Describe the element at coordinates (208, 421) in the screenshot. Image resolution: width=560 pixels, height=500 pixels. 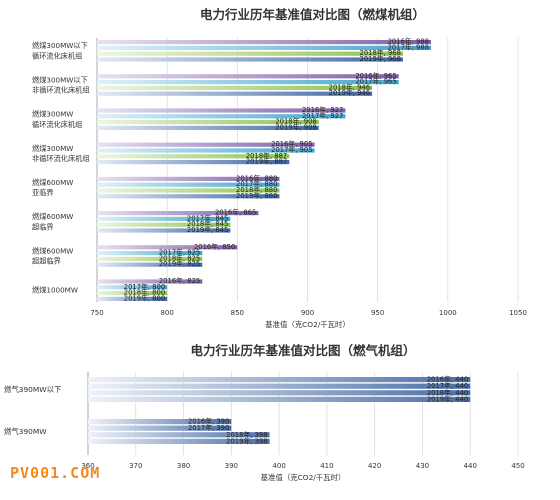
I see `data-label: 2016年, 390` at that location.